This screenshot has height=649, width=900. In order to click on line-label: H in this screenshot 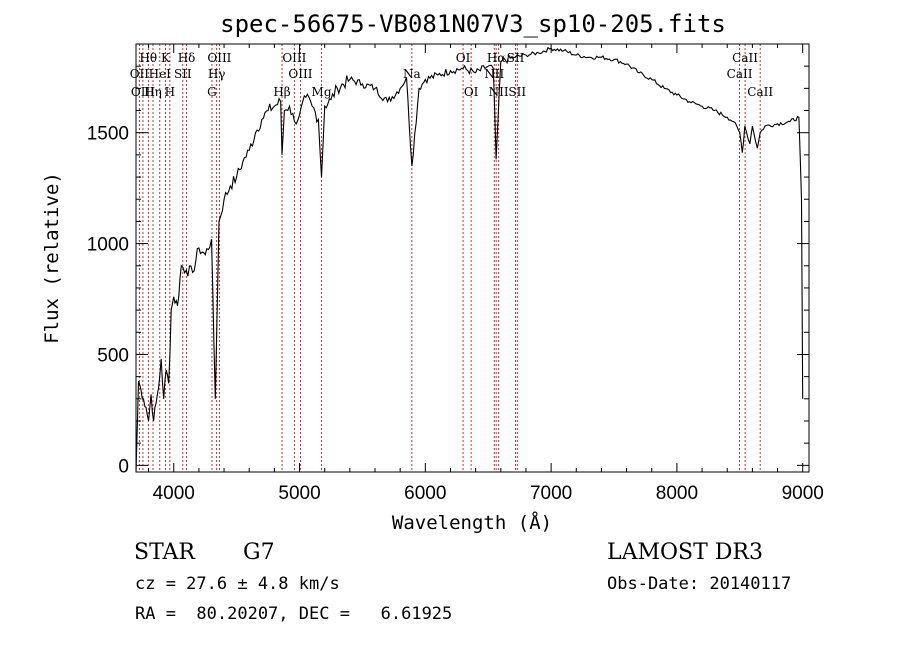, I will do `click(170, 92)`.